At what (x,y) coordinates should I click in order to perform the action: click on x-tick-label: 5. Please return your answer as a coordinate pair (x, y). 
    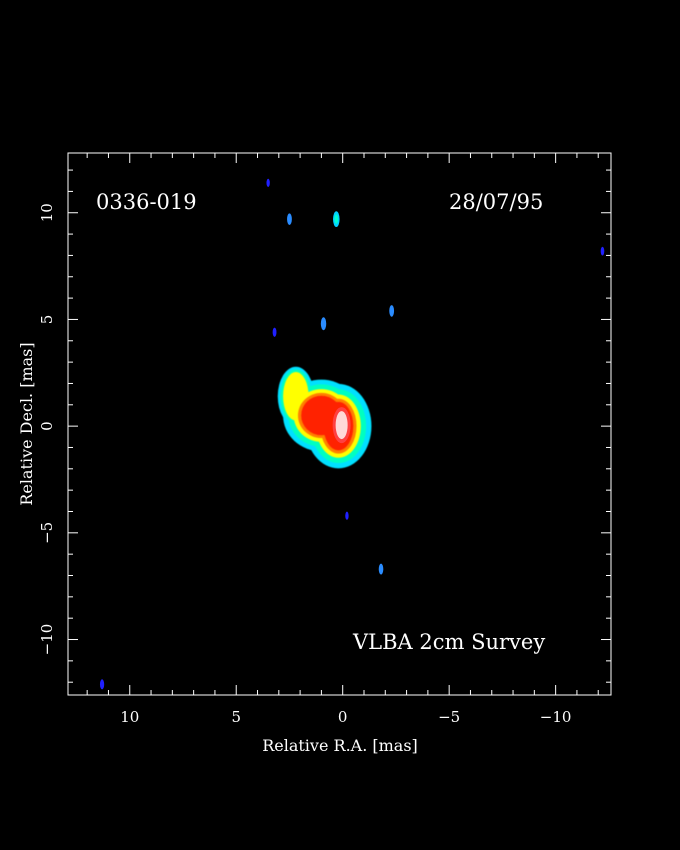
    Looking at the image, I should click on (236, 717).